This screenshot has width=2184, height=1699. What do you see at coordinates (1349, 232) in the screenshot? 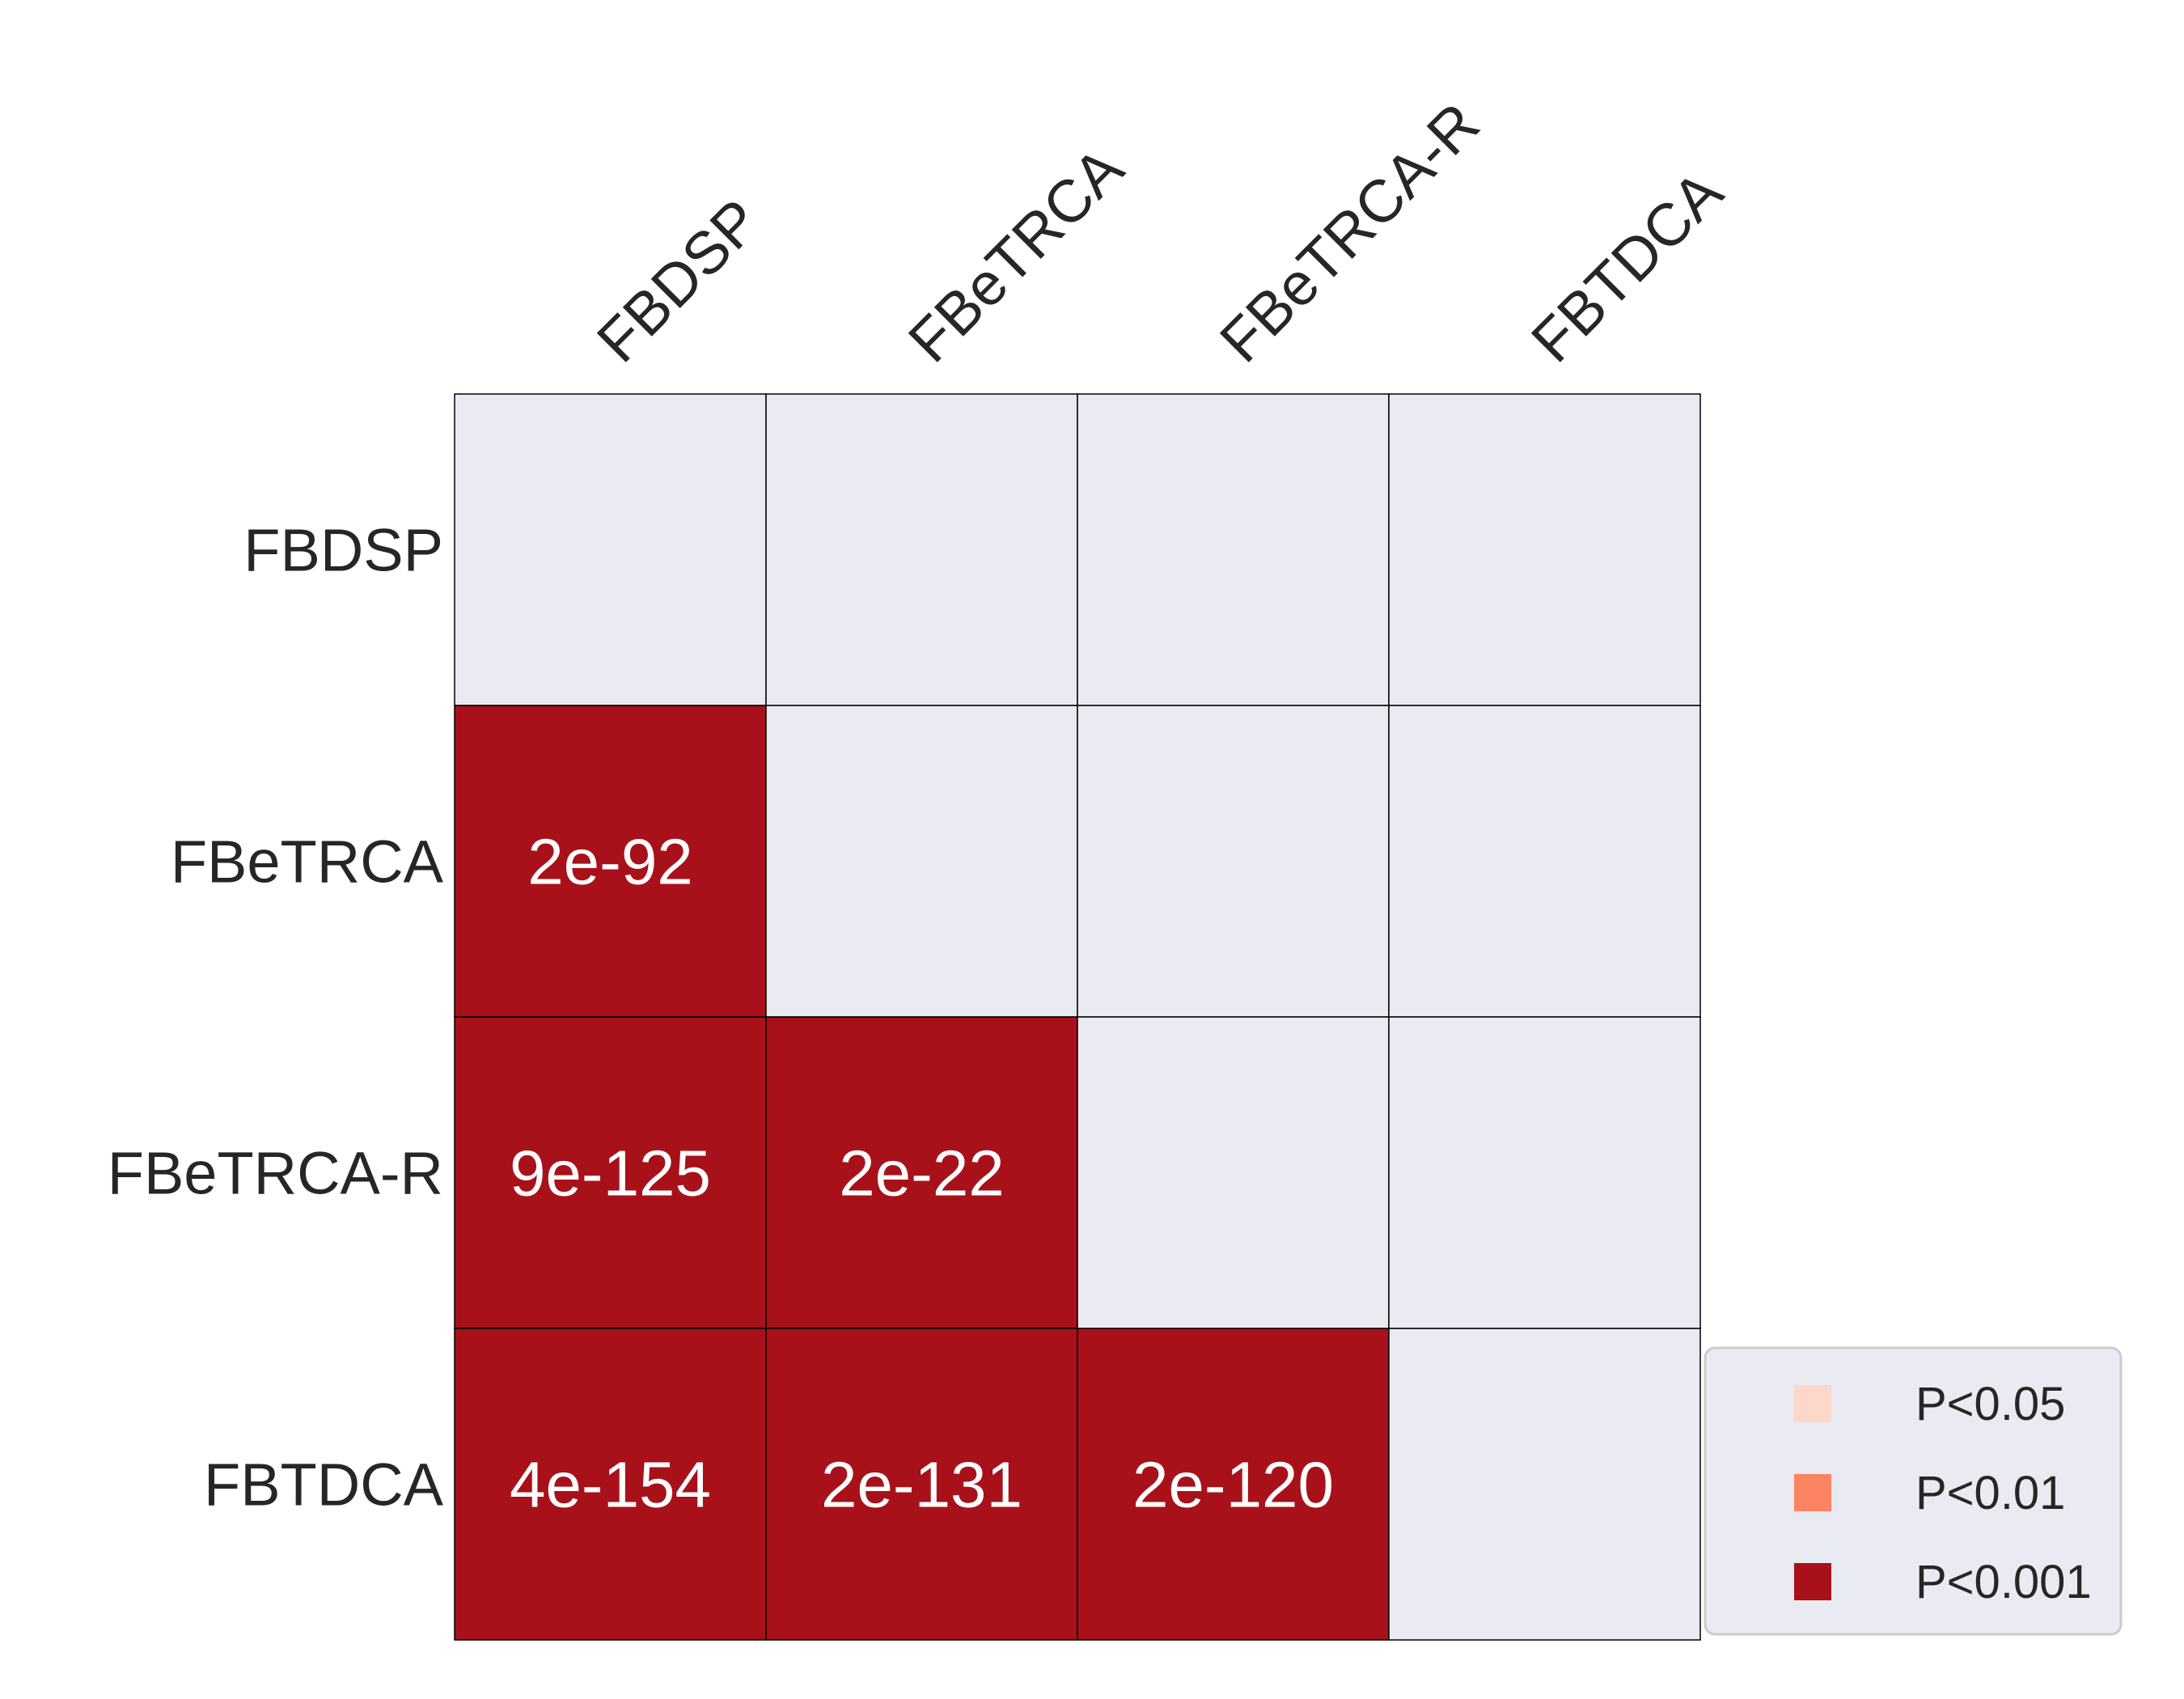
I see `x-tick-label: FBeTRCA-R` at bounding box center [1349, 232].